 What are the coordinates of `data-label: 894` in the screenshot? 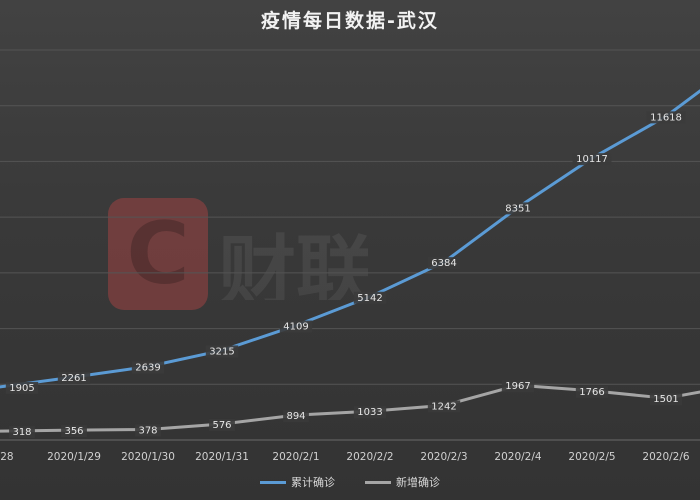 It's located at (295, 416).